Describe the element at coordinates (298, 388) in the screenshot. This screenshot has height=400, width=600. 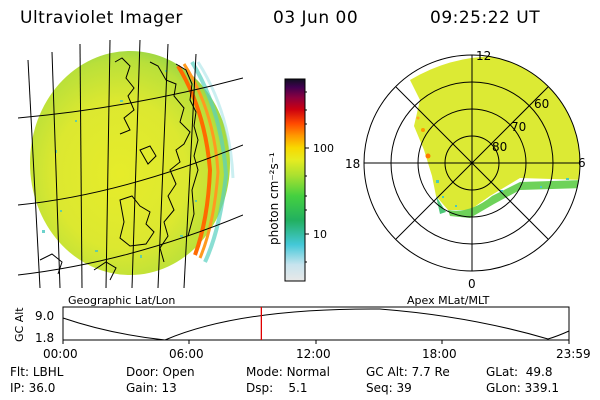
I see `dsp-value: 5.1` at that location.